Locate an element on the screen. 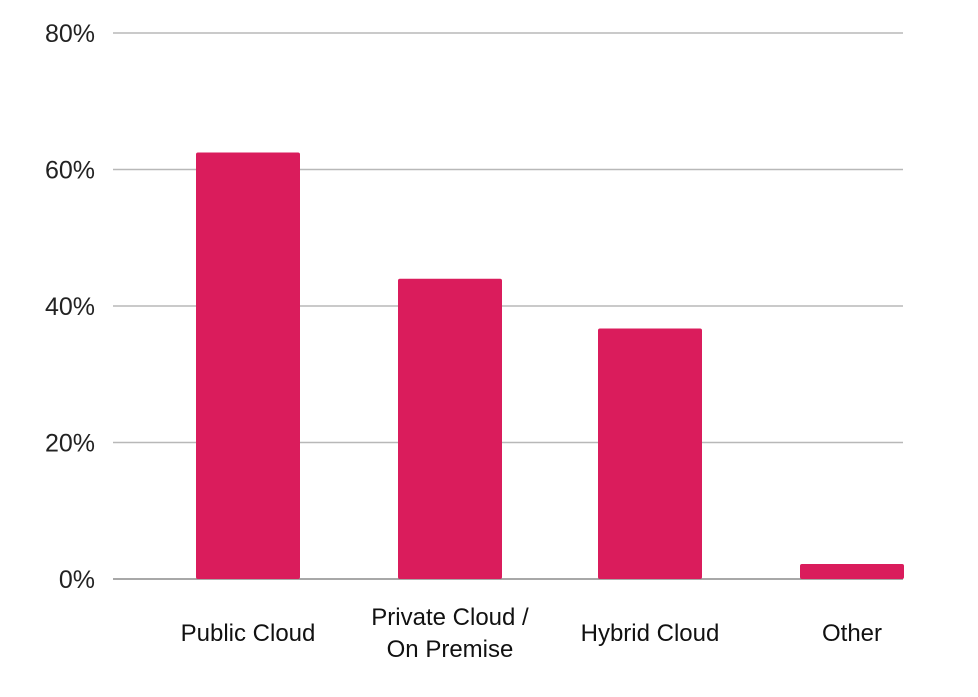 The height and width of the screenshot is (697, 978). x-category-label-line: Hybrid Cloud is located at coordinates (650, 633).